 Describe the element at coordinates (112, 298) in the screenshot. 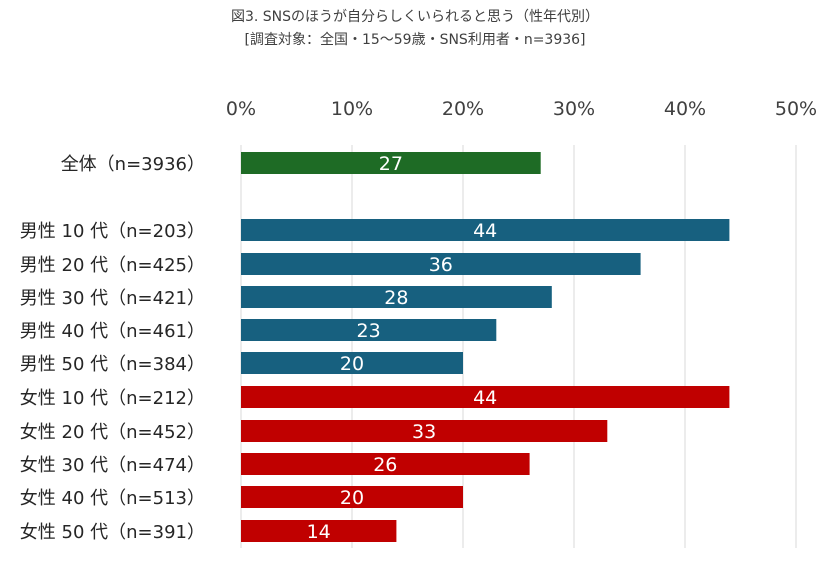

I see `category-label: 男性 30 代（n=421）` at that location.